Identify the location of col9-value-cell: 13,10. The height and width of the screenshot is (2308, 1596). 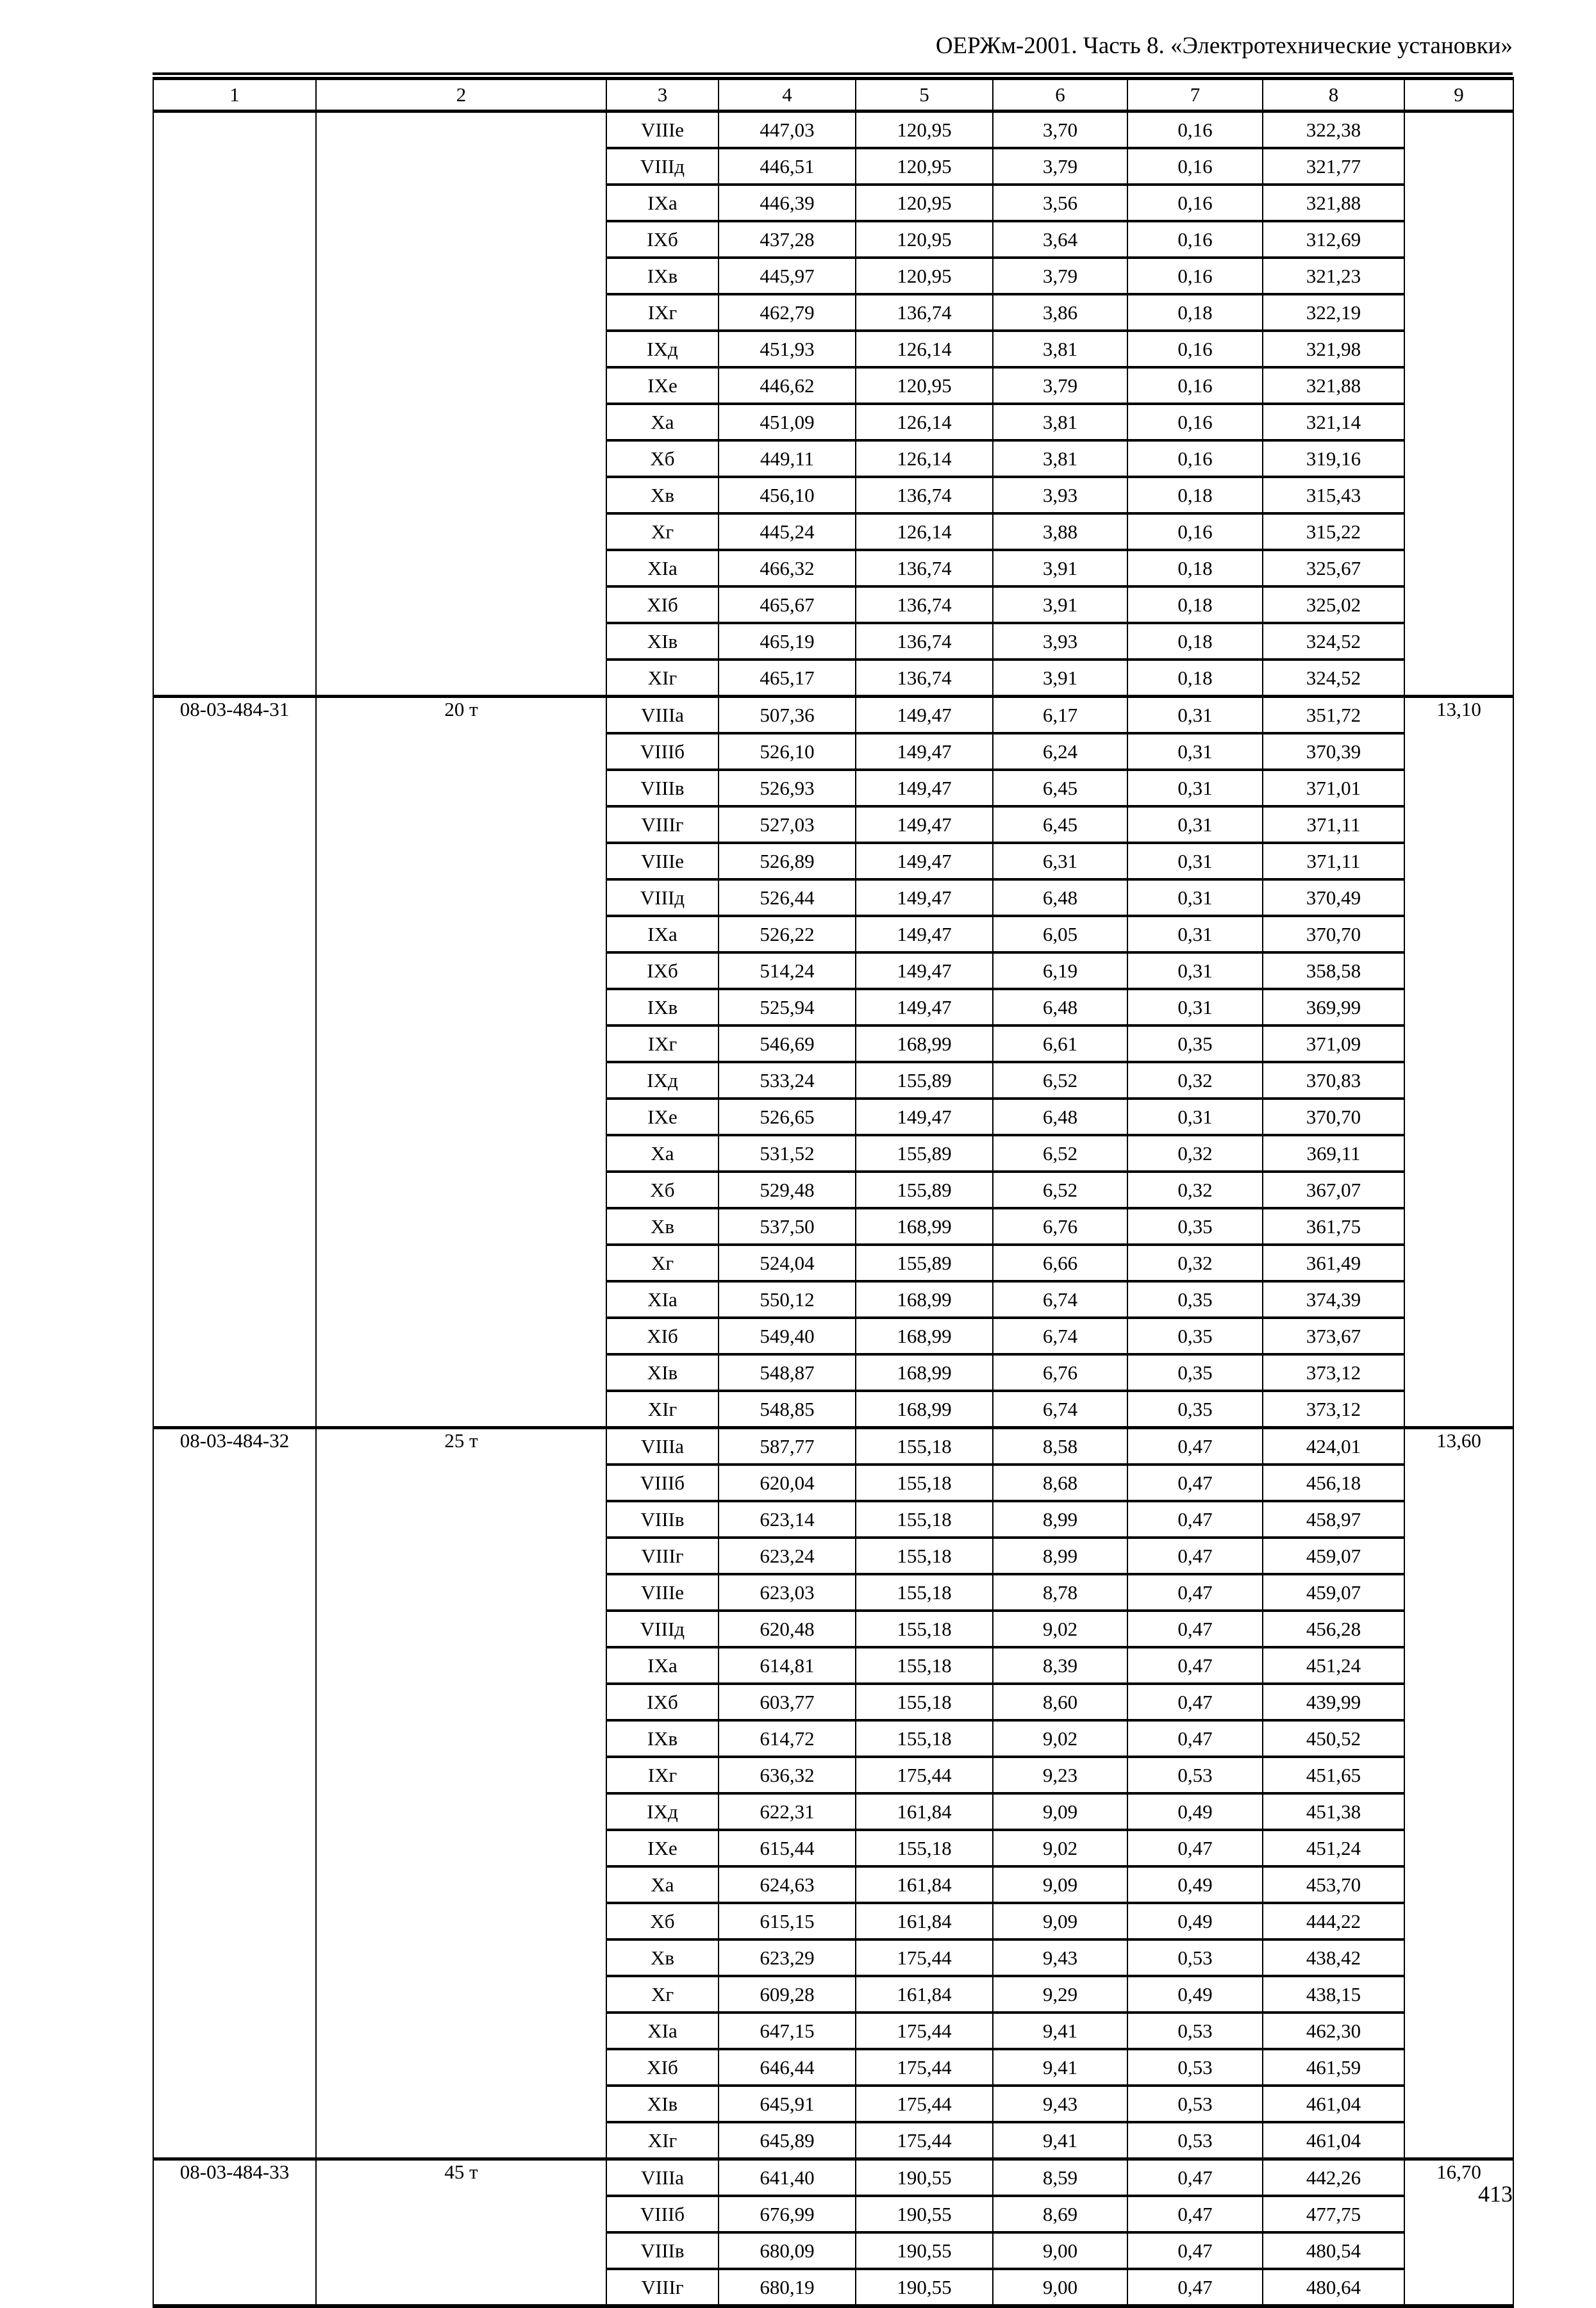
(1459, 1062).